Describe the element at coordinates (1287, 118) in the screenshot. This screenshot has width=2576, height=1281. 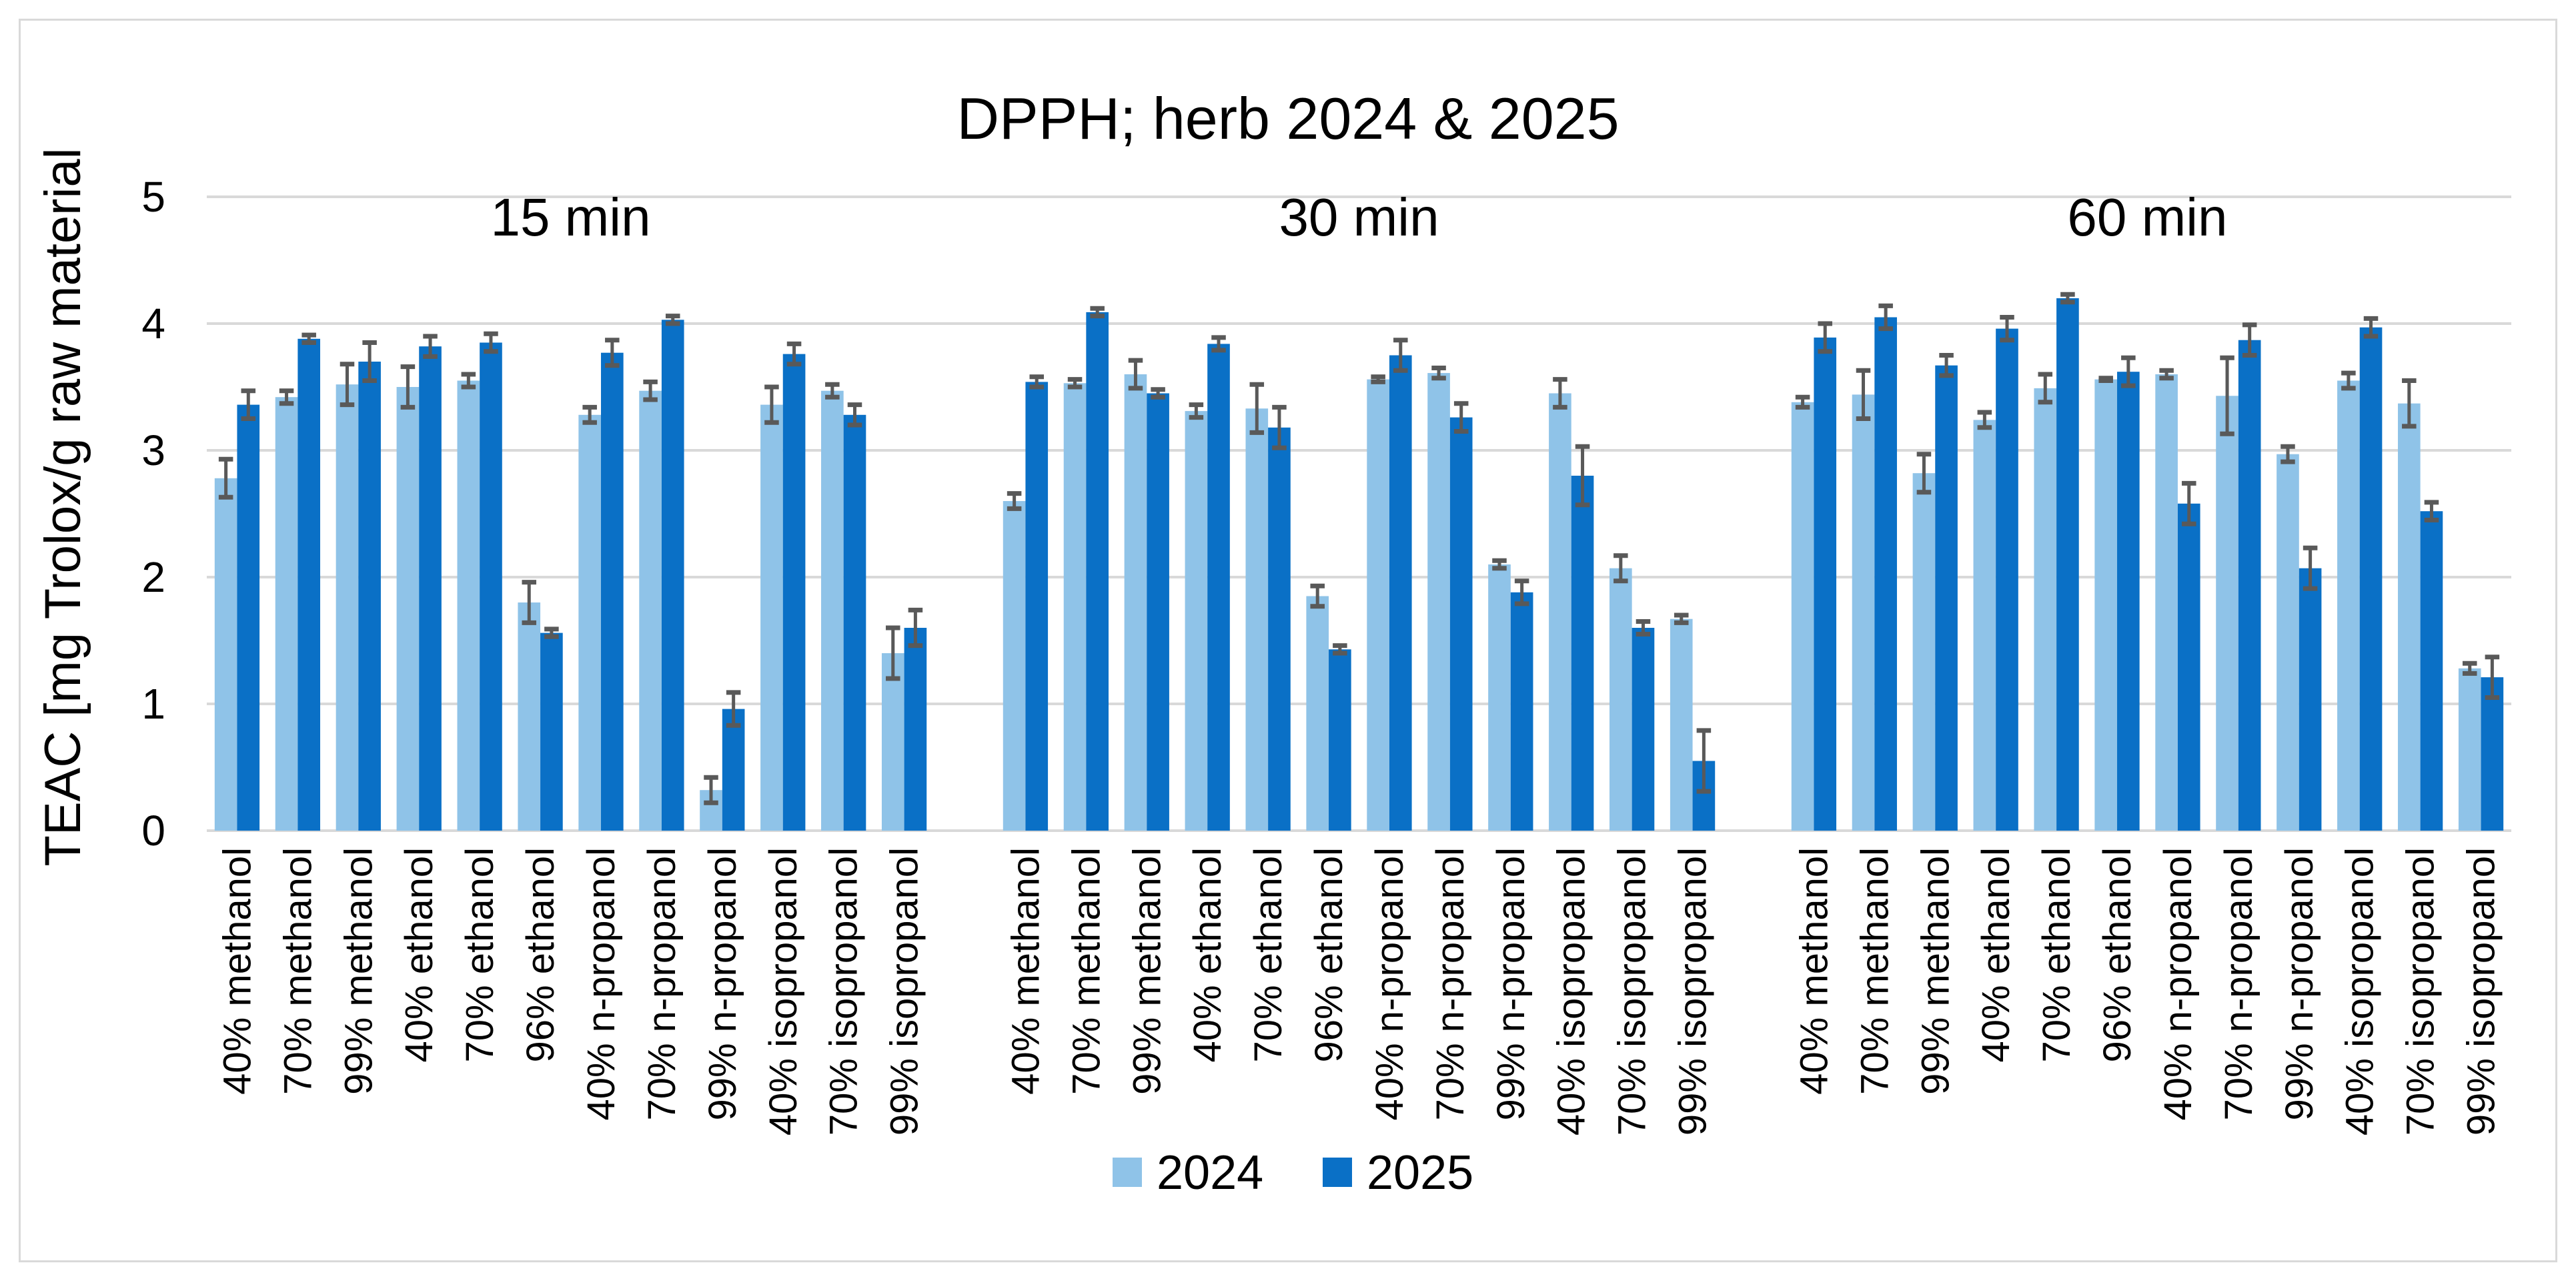
I see `chart-title: DPPH; herb 2024 & 2025` at that location.